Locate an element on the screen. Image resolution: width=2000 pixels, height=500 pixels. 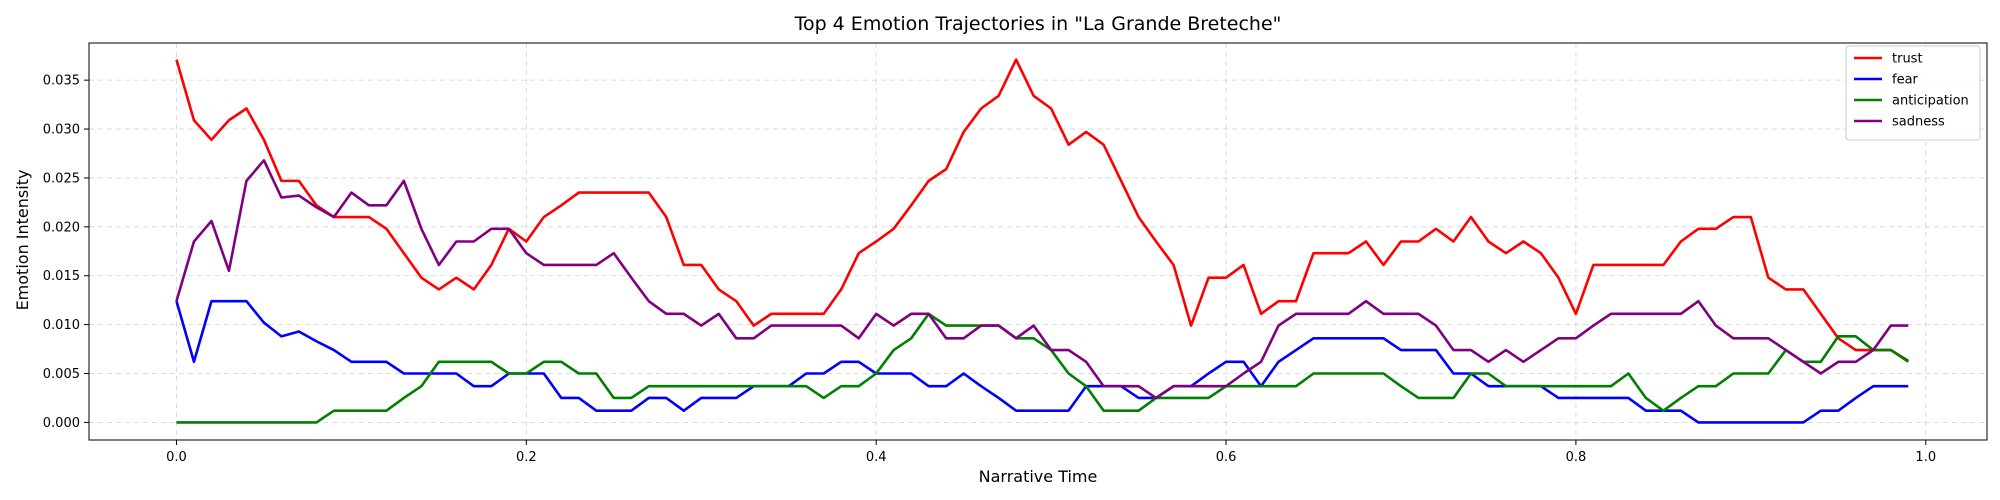
legend-label-trust: trust is located at coordinates (1907, 59).